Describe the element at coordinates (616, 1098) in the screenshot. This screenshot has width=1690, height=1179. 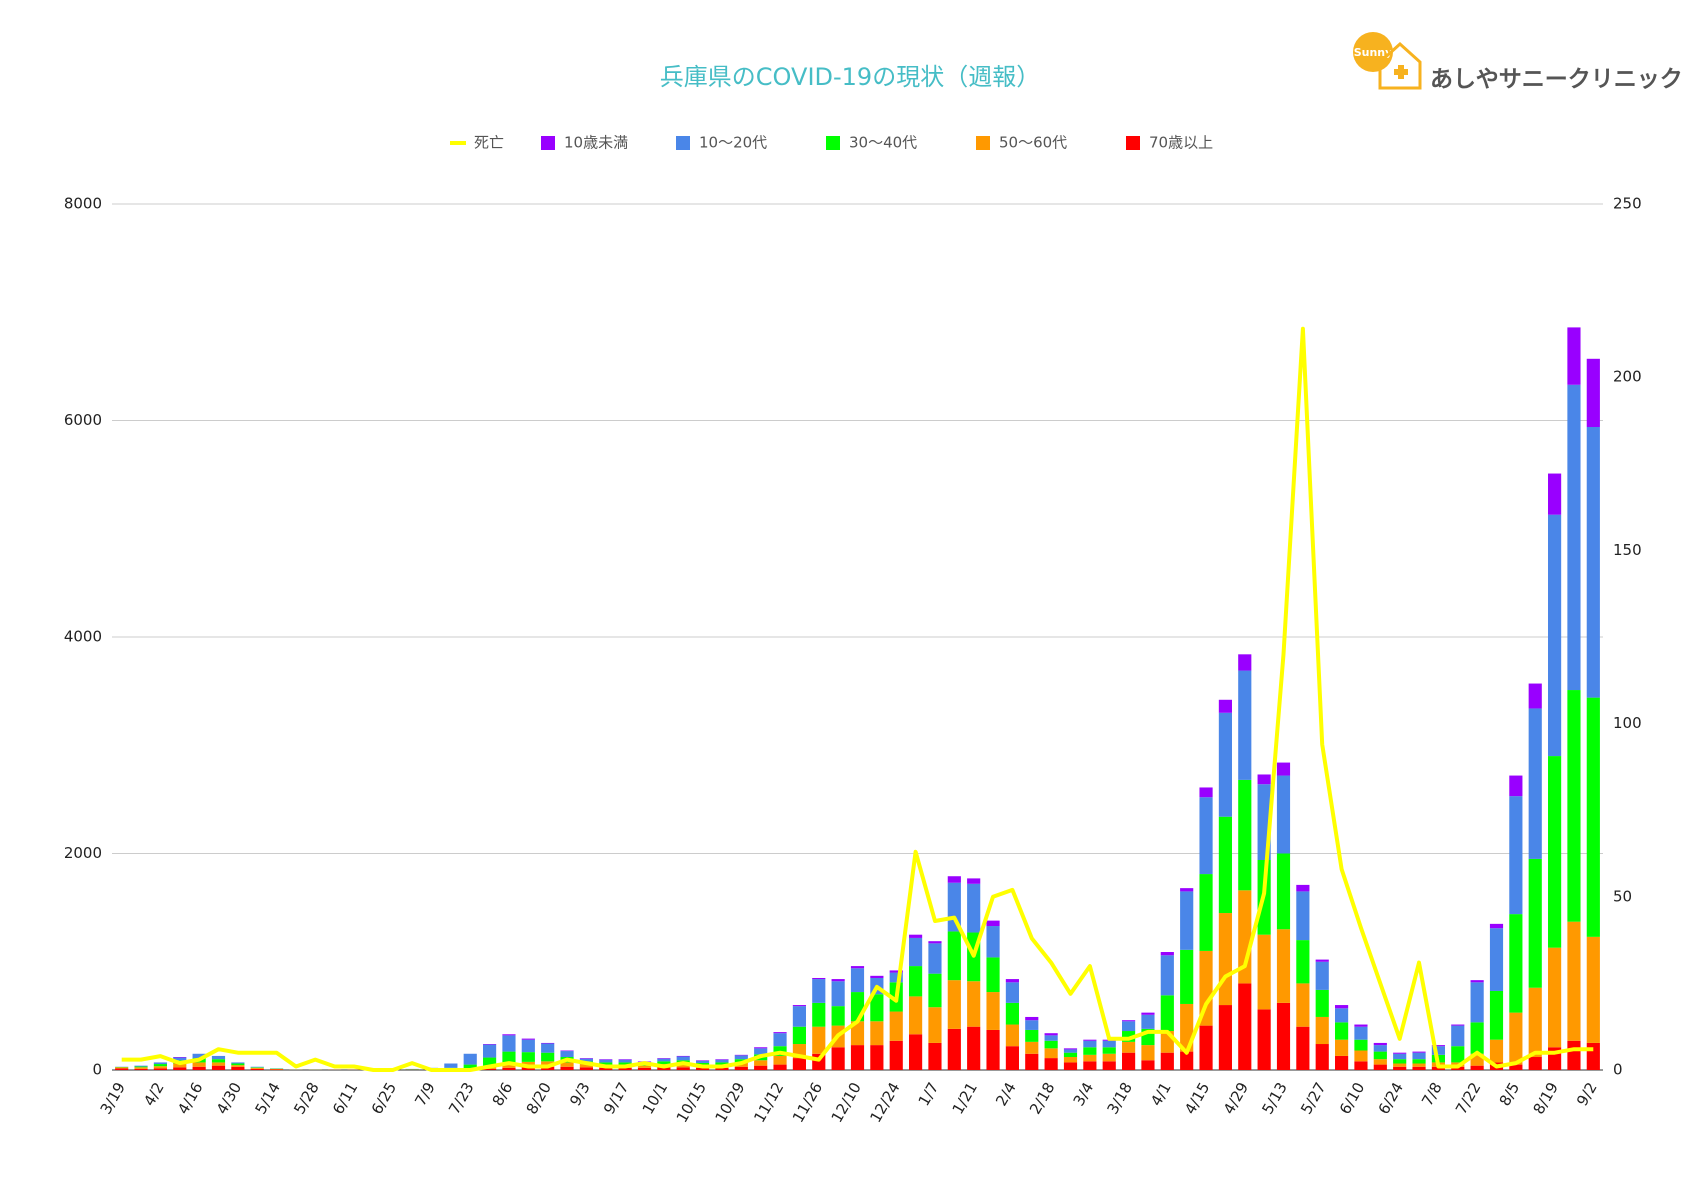
I see `x-tick-label: 9/17` at that location.